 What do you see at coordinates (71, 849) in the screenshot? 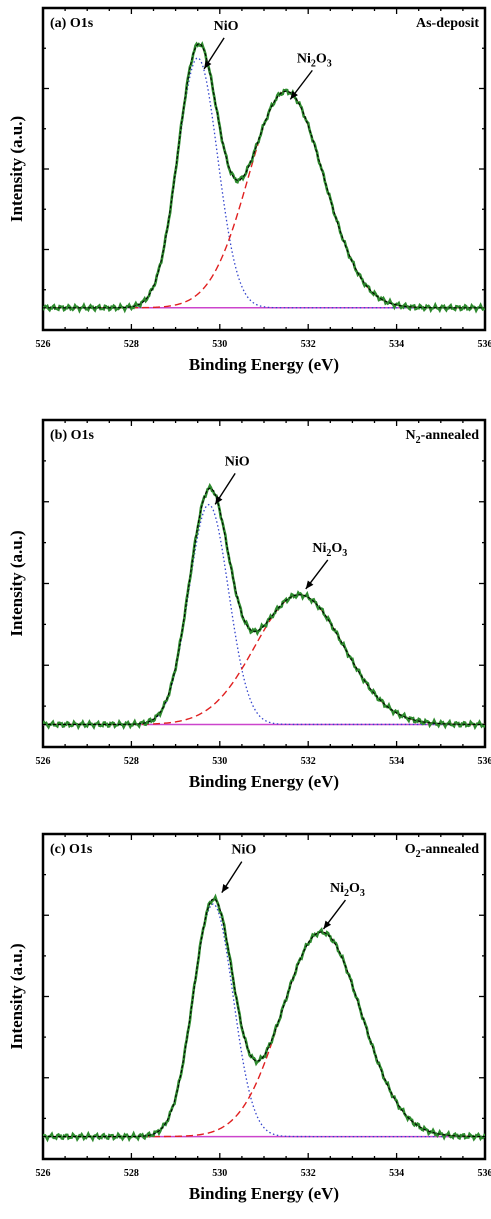
I see `panel-title: (c) O1s` at bounding box center [71, 849].